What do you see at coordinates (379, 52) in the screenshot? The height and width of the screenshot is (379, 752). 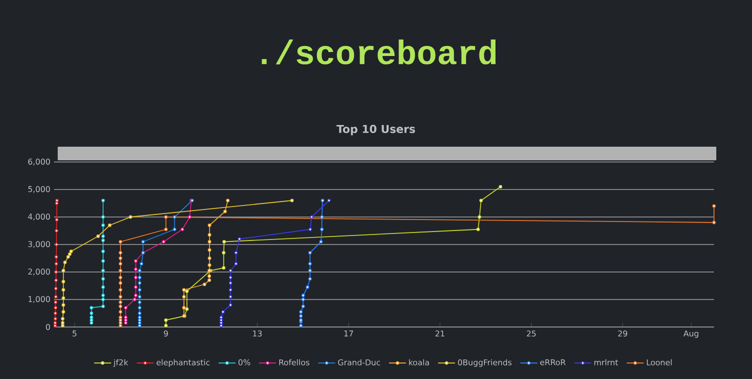 I see `chart-title: ./scoreboard` at bounding box center [379, 52].